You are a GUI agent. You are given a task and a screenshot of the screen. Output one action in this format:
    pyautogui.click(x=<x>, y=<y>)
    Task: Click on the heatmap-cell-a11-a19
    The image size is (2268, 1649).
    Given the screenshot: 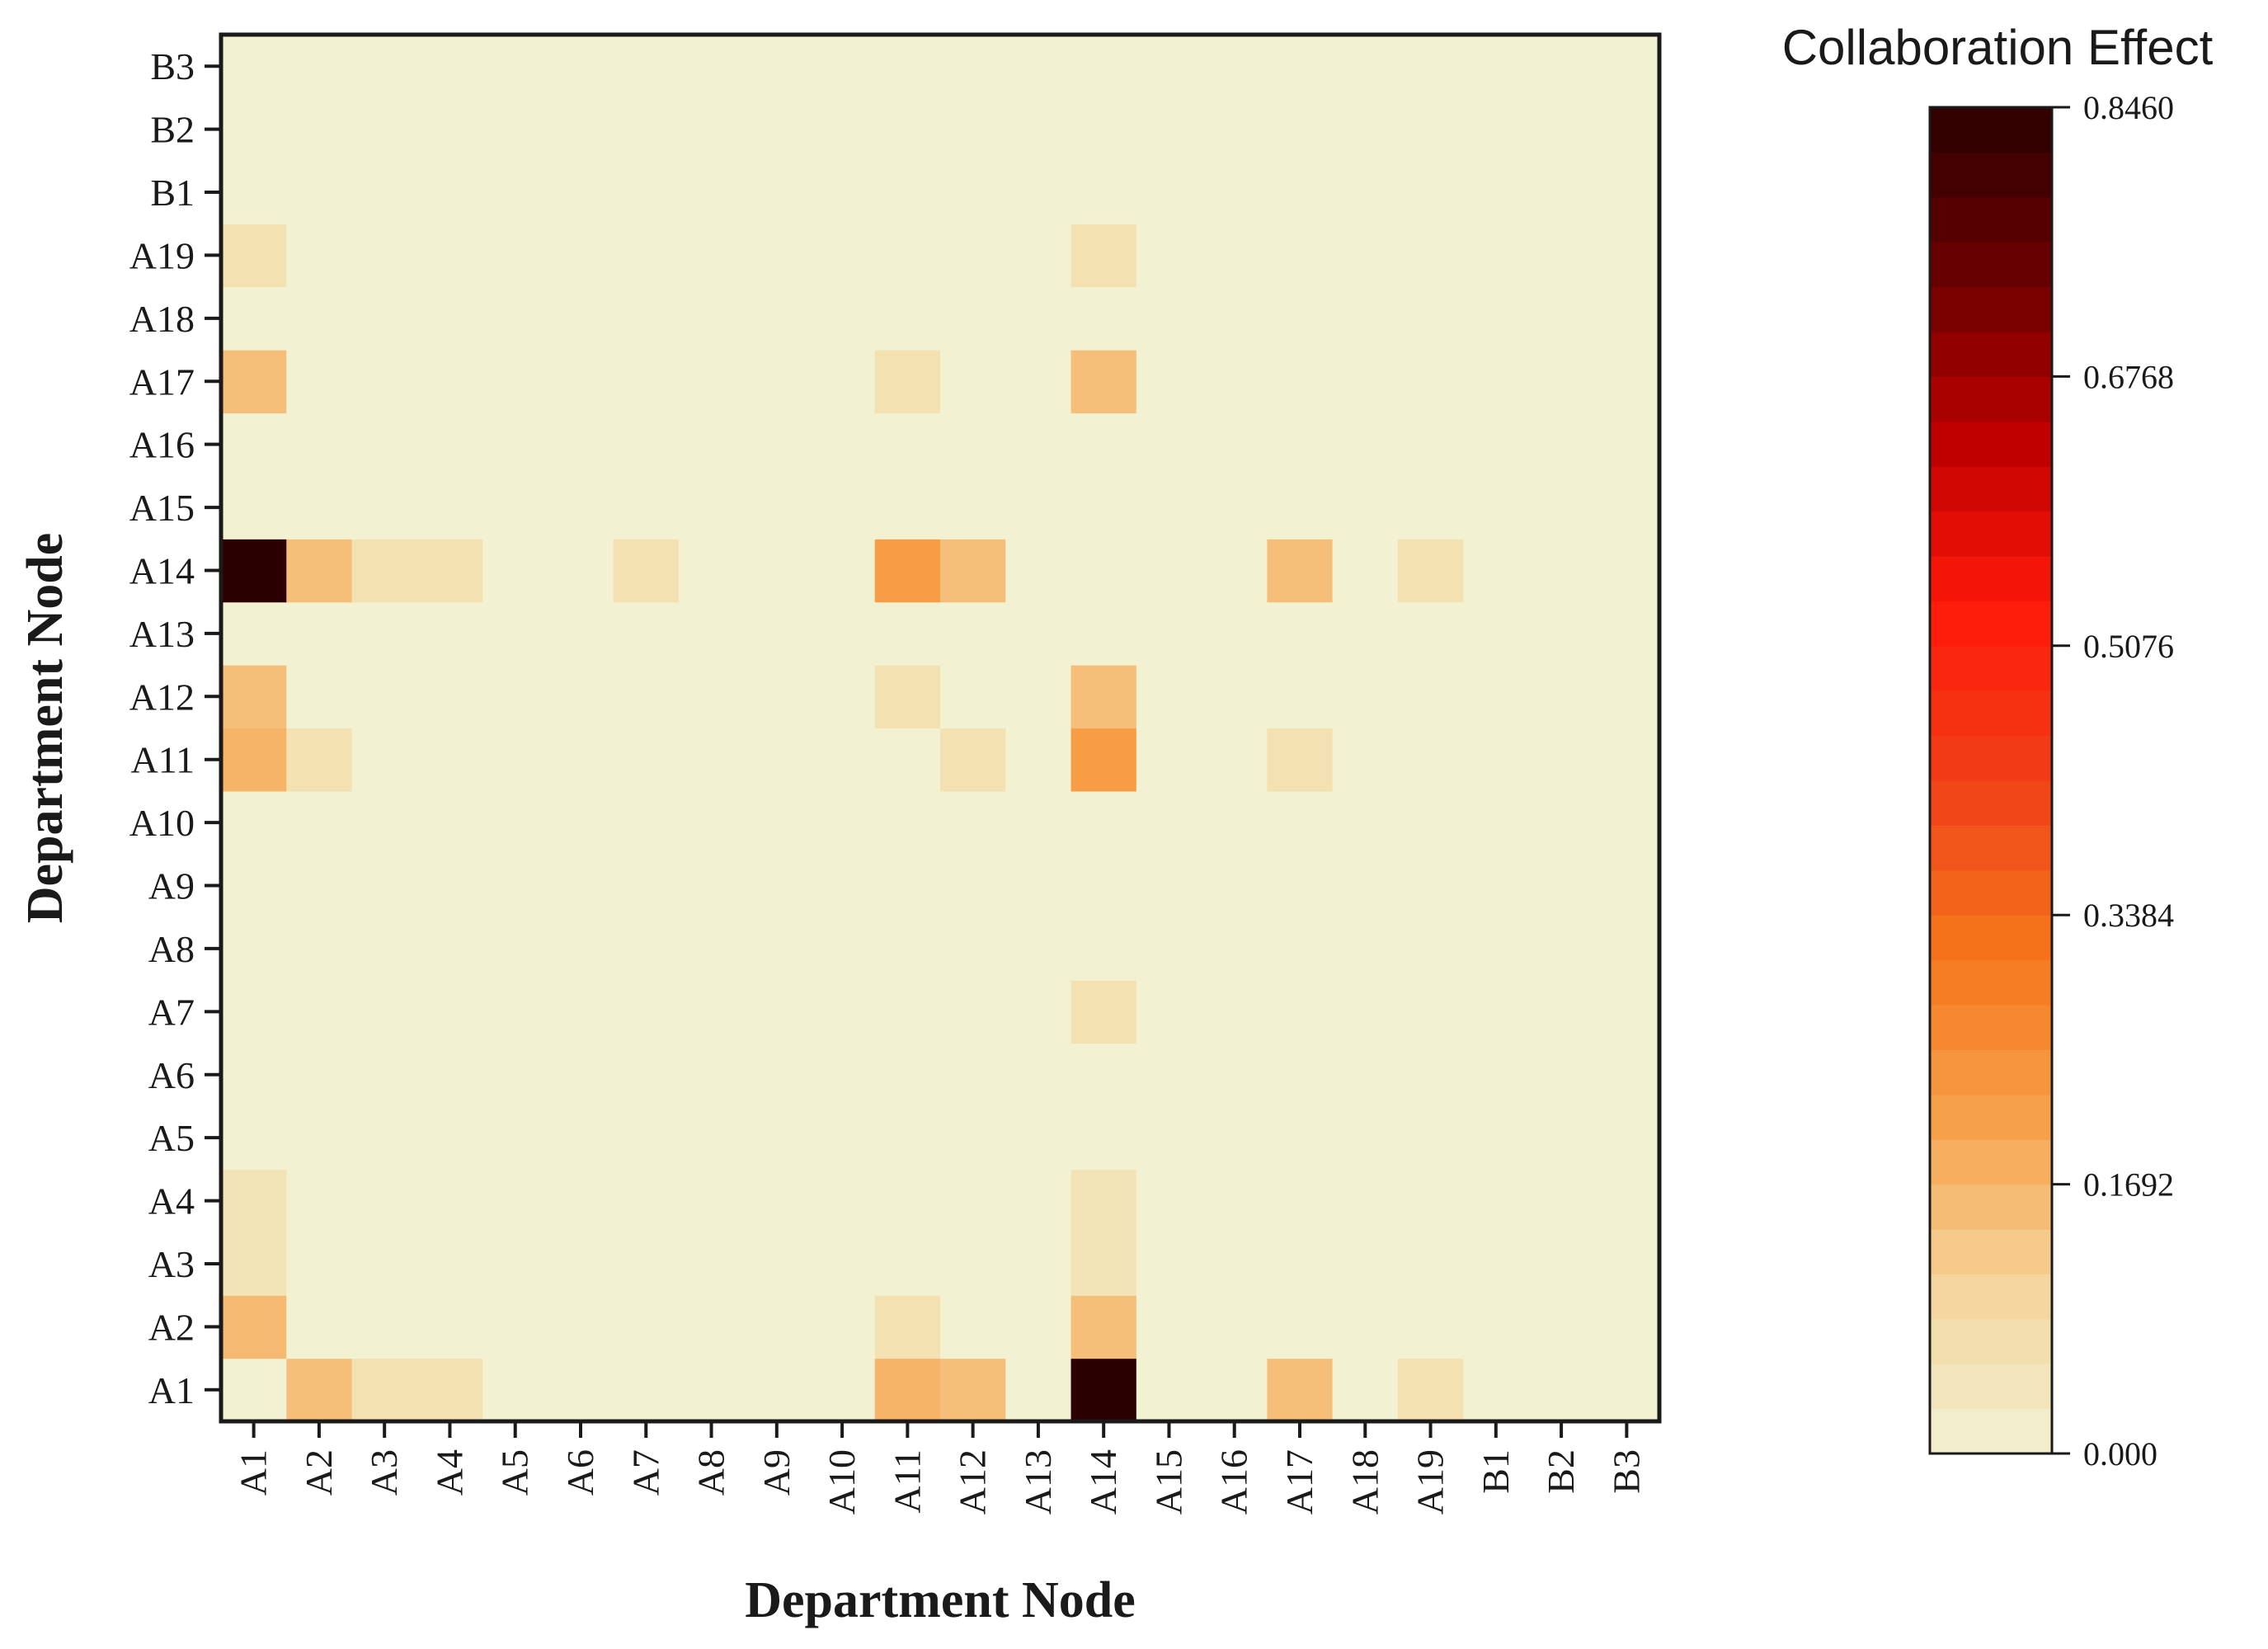 What is the action you would take?
    pyautogui.click(x=1430, y=760)
    